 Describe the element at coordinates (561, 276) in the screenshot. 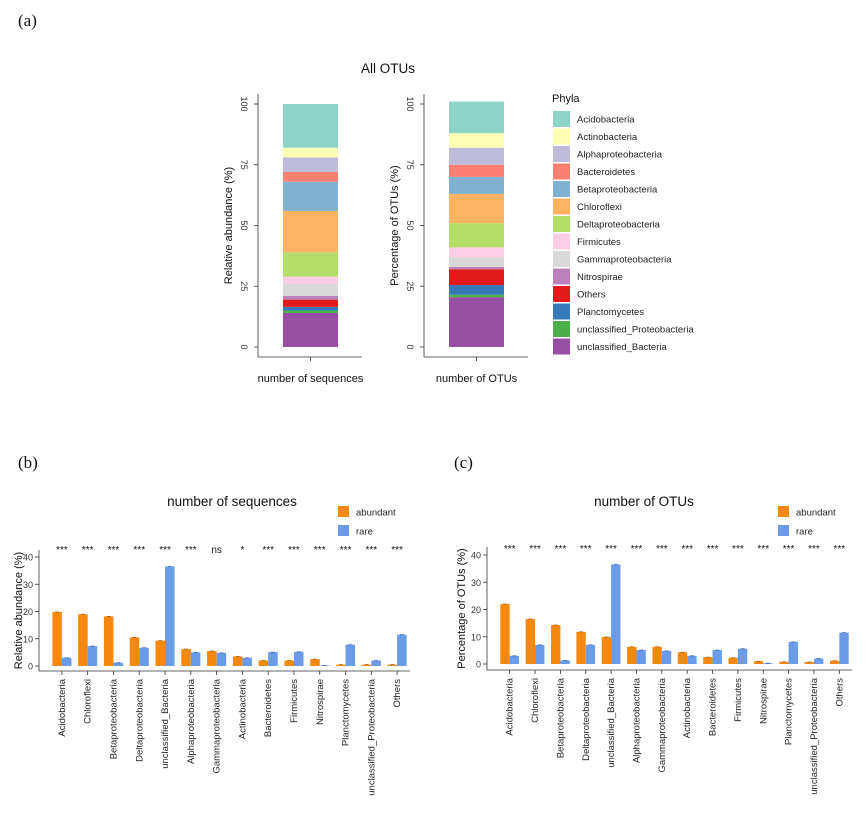

I see `legend-swatch-nitrospirae` at that location.